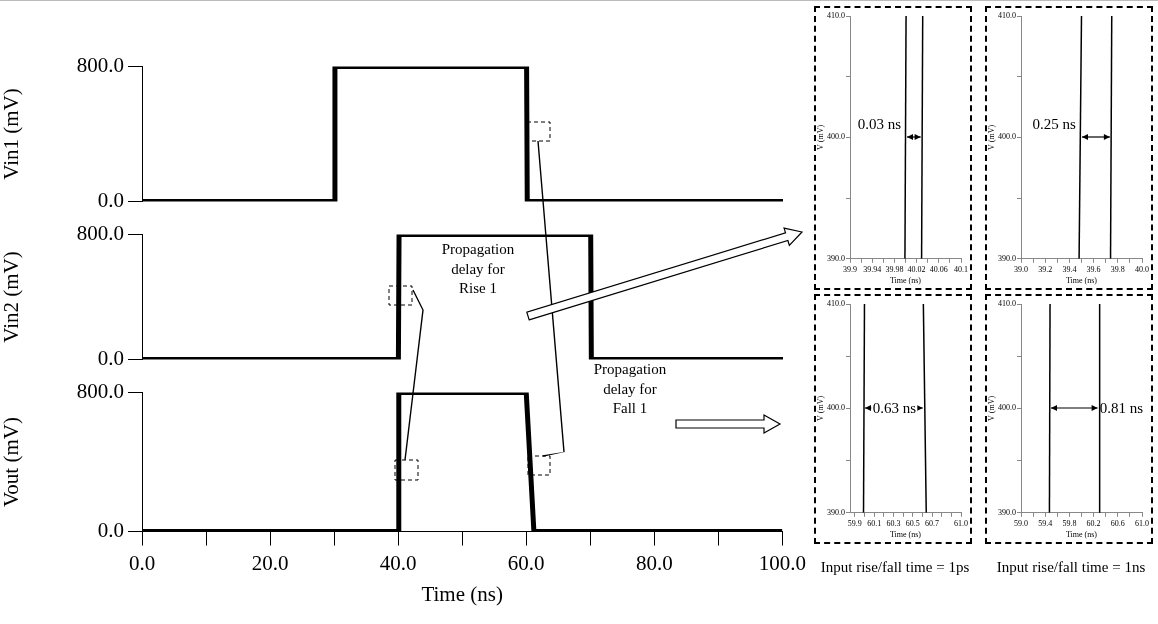  What do you see at coordinates (894, 408) in the screenshot?
I see `annotation: 0.63 ns` at bounding box center [894, 408].